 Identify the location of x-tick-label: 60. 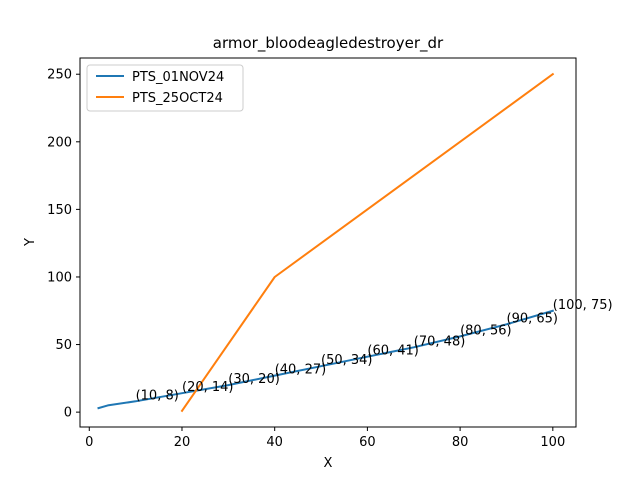
(367, 442).